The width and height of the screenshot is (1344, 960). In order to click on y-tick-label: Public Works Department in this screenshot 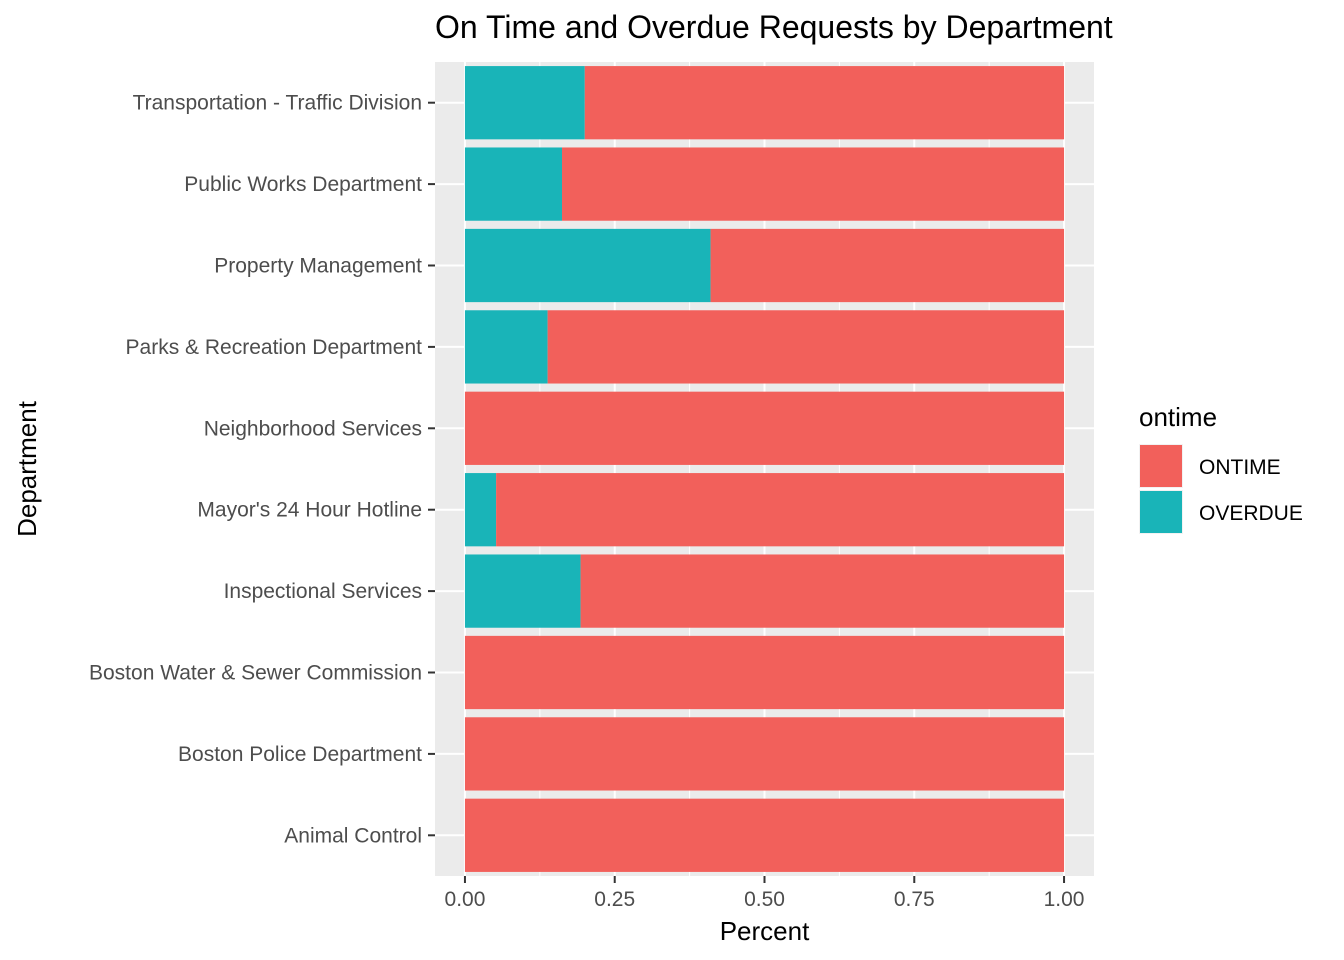, I will do `click(303, 184)`.